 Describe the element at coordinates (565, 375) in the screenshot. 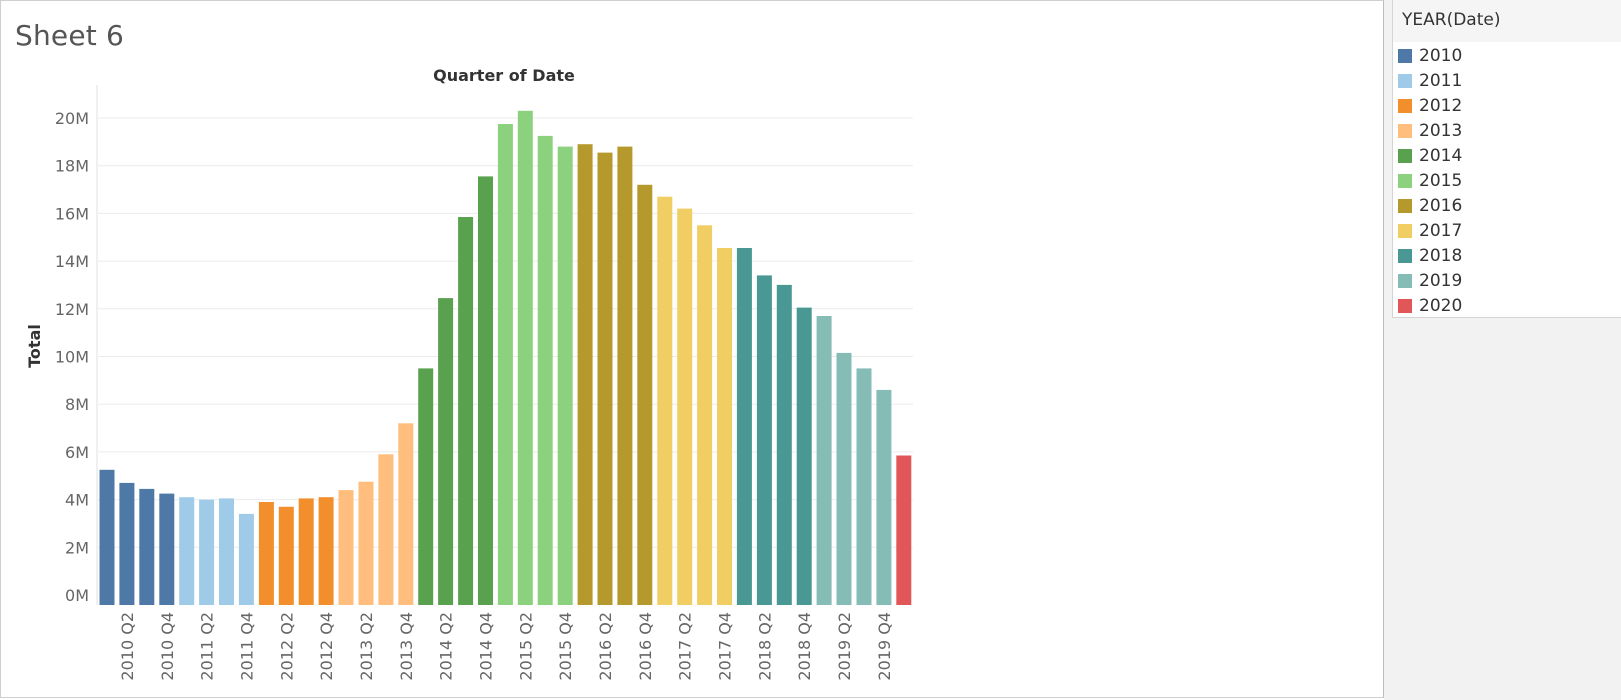

I see `bar-2015-Q4` at that location.